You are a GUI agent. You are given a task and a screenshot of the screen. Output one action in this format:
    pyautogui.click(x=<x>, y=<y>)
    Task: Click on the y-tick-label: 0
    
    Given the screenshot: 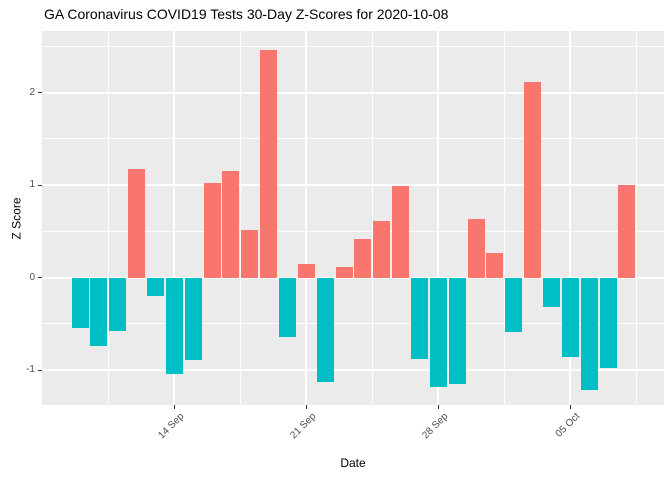 What is the action you would take?
    pyautogui.click(x=32, y=277)
    